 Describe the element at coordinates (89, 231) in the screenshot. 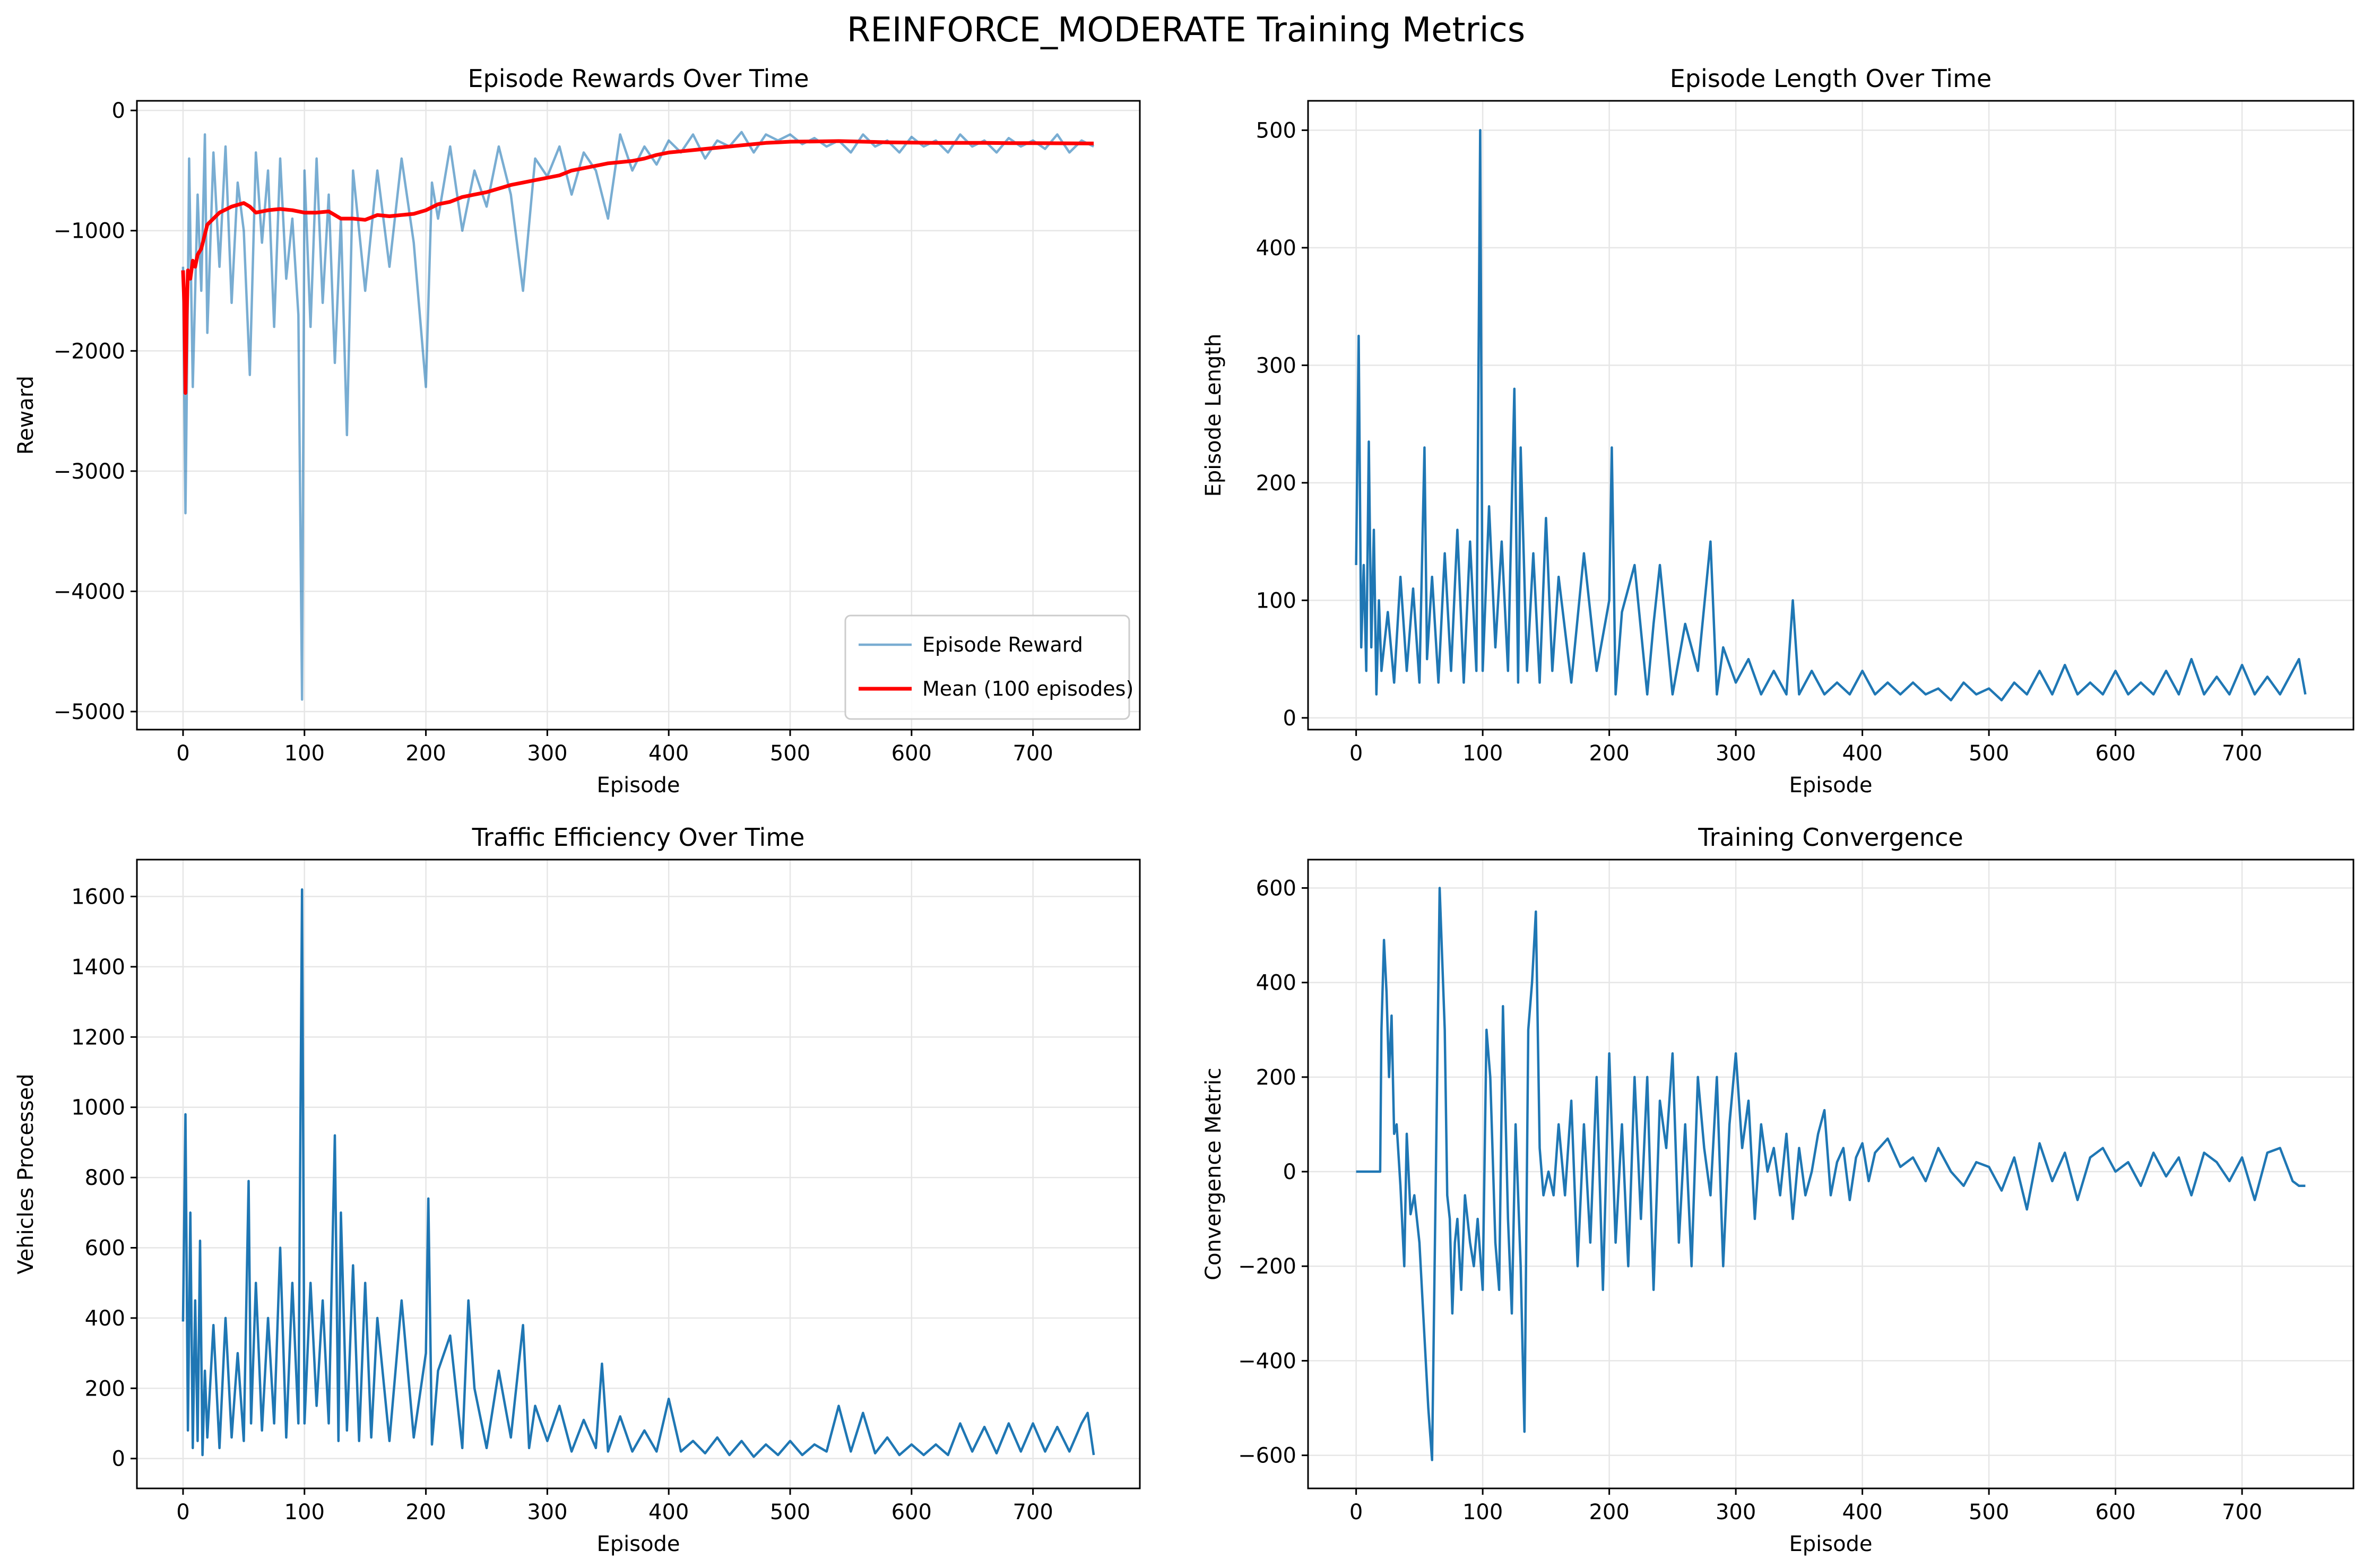

I see `y-tick-label: −1000` at that location.